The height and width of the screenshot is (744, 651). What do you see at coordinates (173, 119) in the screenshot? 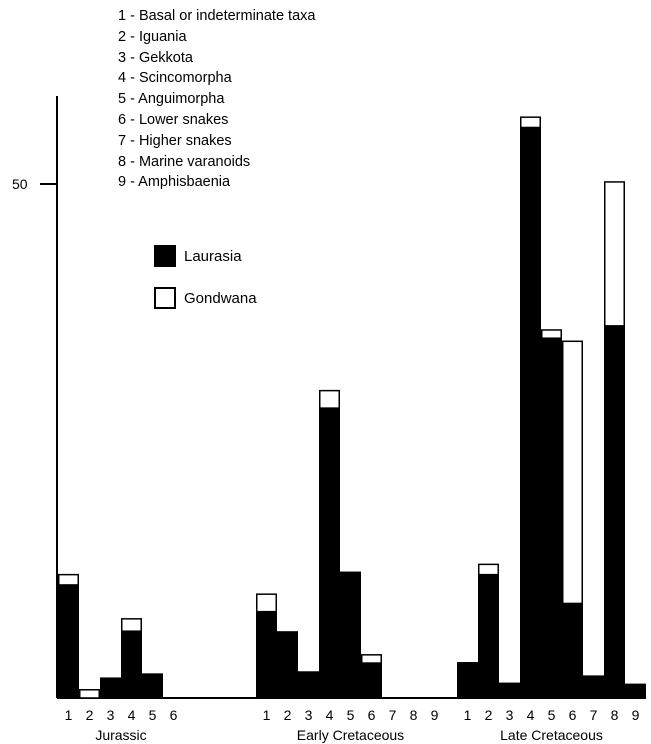
I see `annotation-6: 6 - Lower snakes` at bounding box center [173, 119].